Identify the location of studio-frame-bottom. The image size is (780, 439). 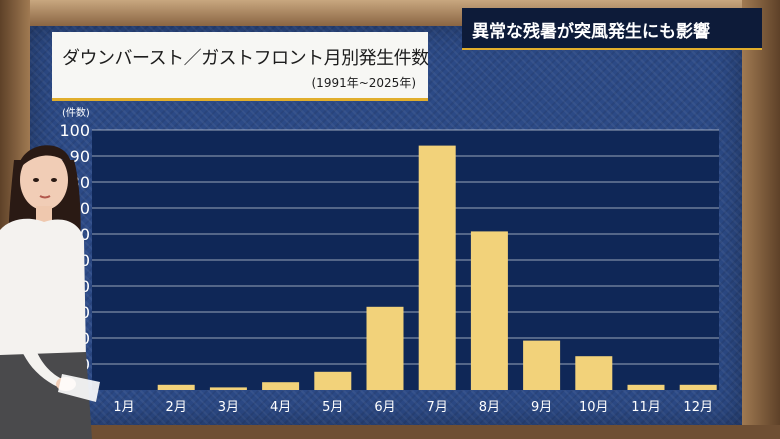
(390, 432).